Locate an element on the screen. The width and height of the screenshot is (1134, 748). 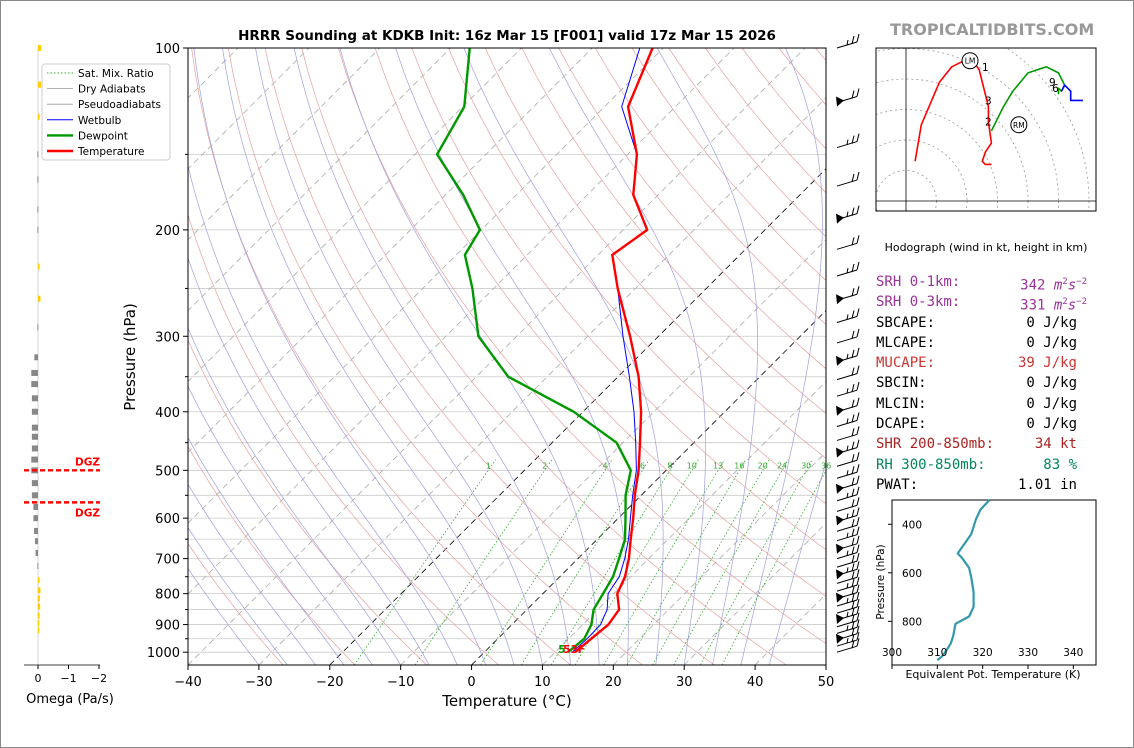
theta-e-x-tick-label: 310 is located at coordinates (937, 653).